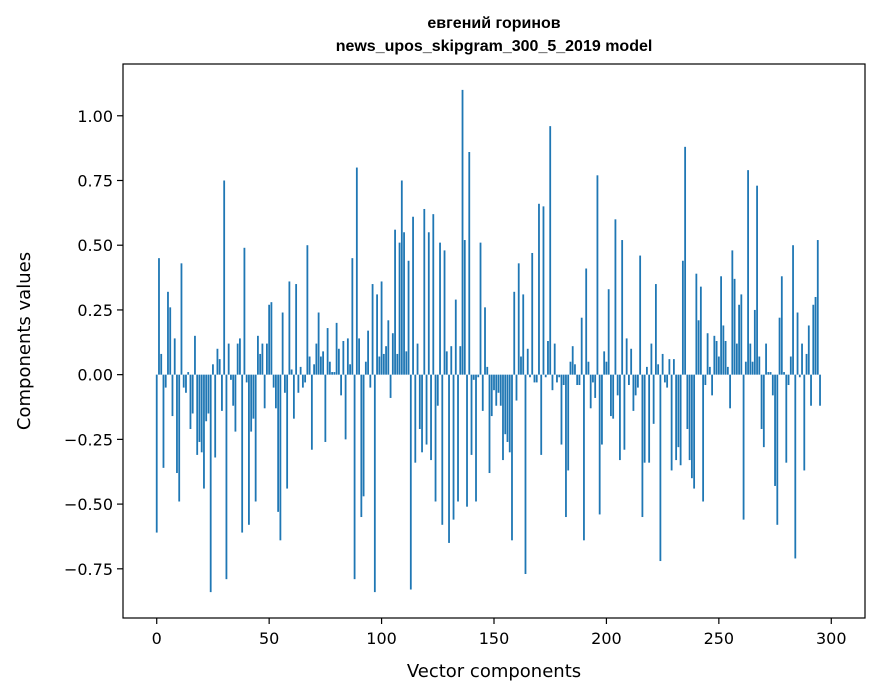 This screenshot has width=880, height=696. What do you see at coordinates (494, 46) in the screenshot?
I see `chart-subtitle: news_upos_skipgram_300_5_2019 model` at bounding box center [494, 46].